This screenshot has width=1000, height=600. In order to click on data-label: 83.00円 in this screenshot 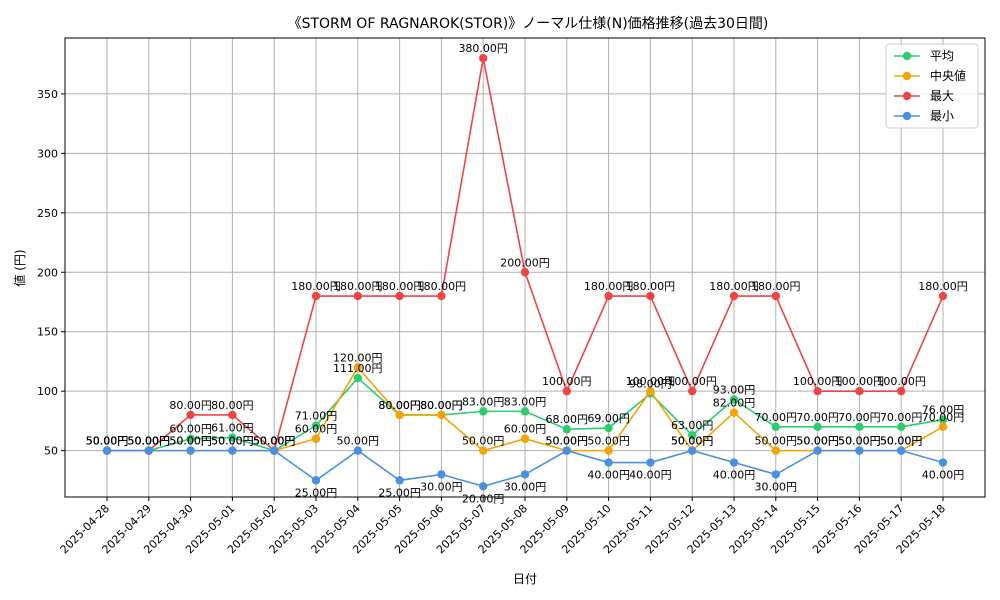, I will do `click(483, 401)`.